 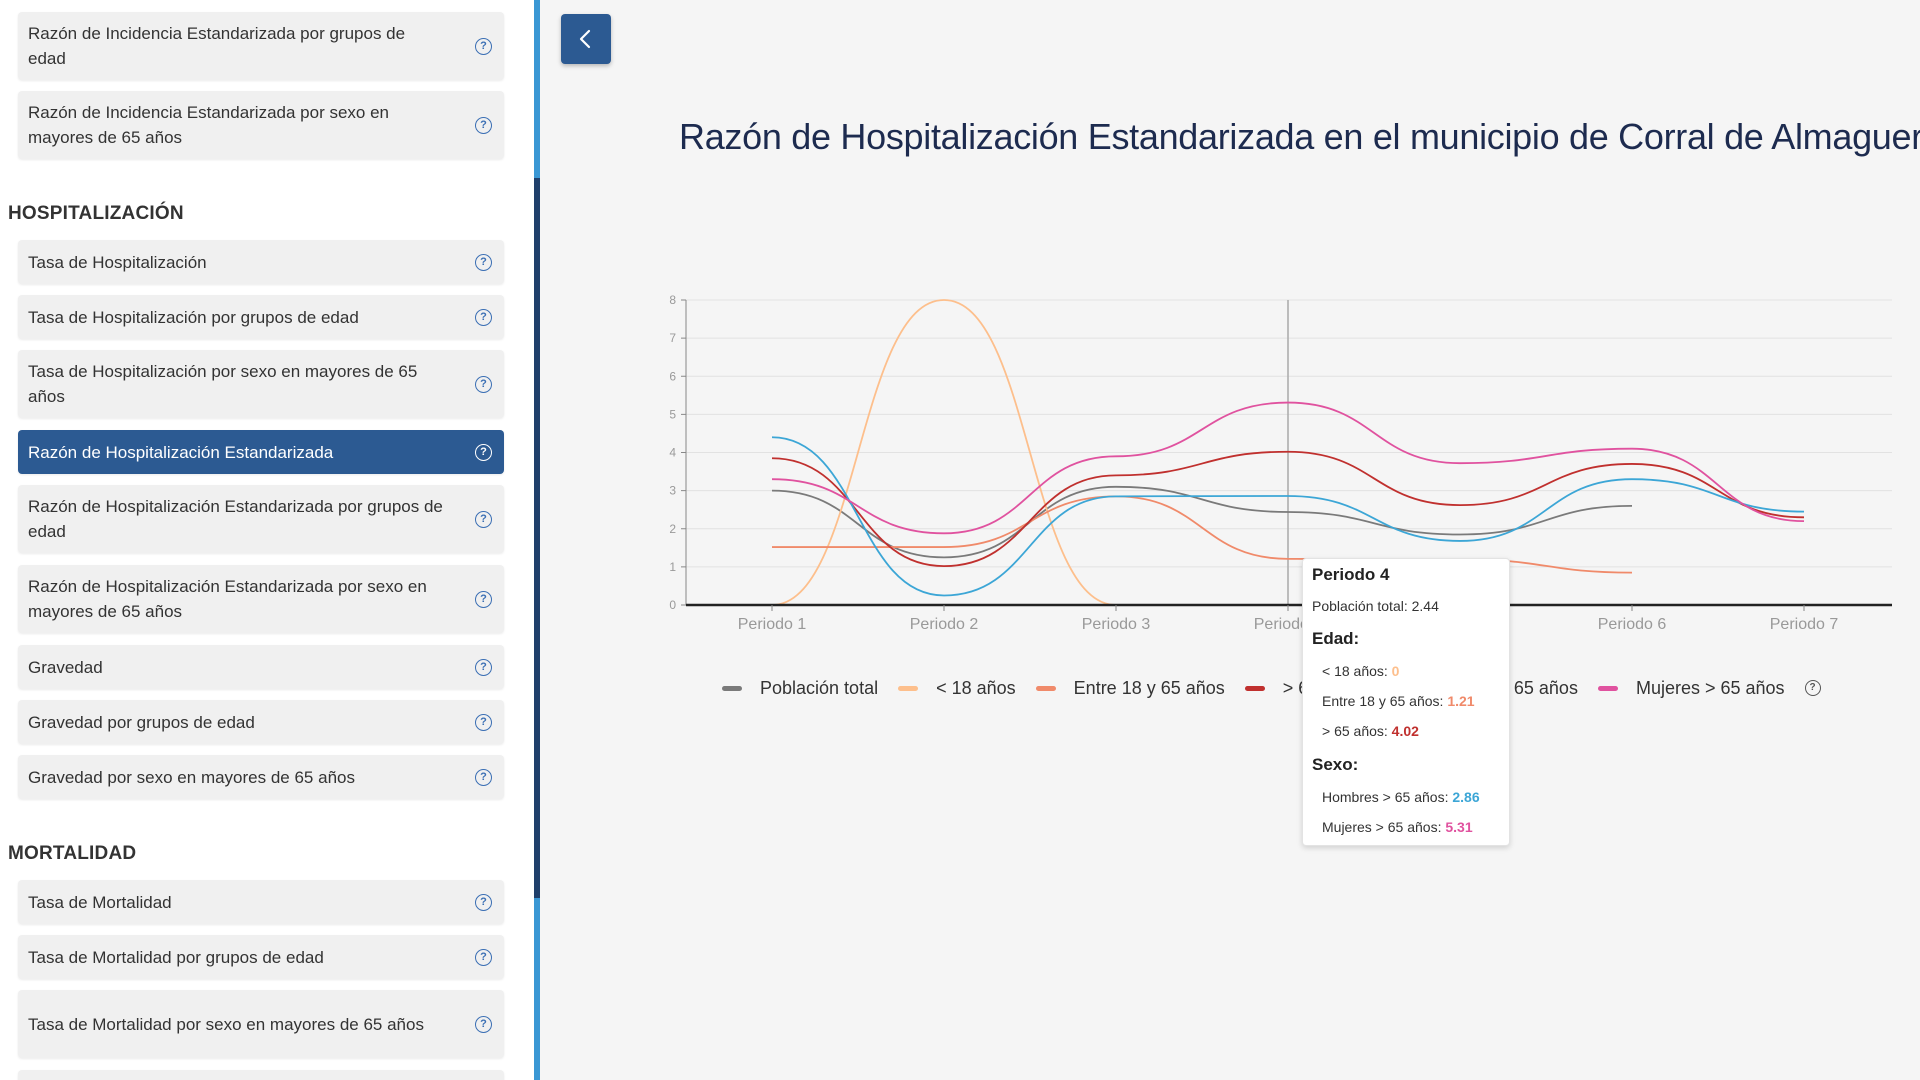 I want to click on y-tick-label: 3, so click(x=672, y=491).